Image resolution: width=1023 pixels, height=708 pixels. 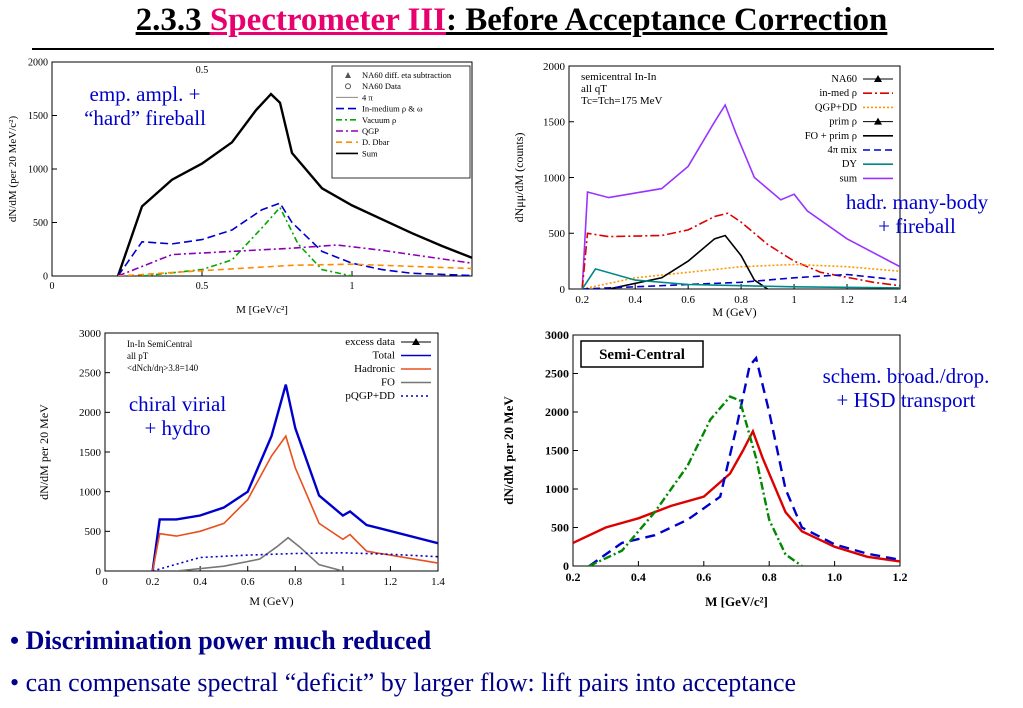 I want to click on bullet-1: • Discrimination power much reduced, so click(x=221, y=640).